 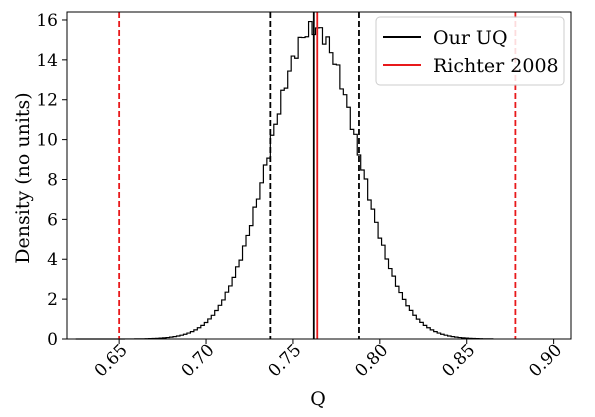 I want to click on y-tick-label: 0, so click(x=52, y=340).